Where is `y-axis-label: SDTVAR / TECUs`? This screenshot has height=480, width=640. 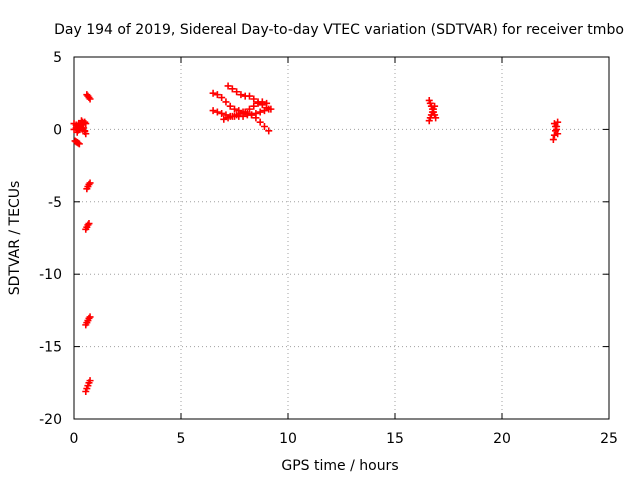 y-axis-label: SDTVAR / TECUs is located at coordinates (15, 238).